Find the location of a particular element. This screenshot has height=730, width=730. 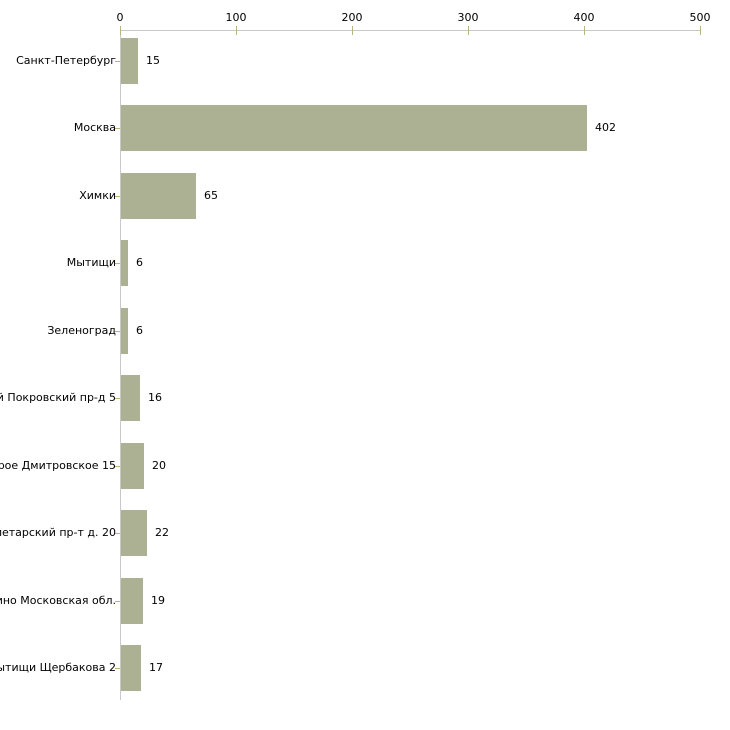

category-label: летарский пр-т д. 20 is located at coordinates (58, 533).